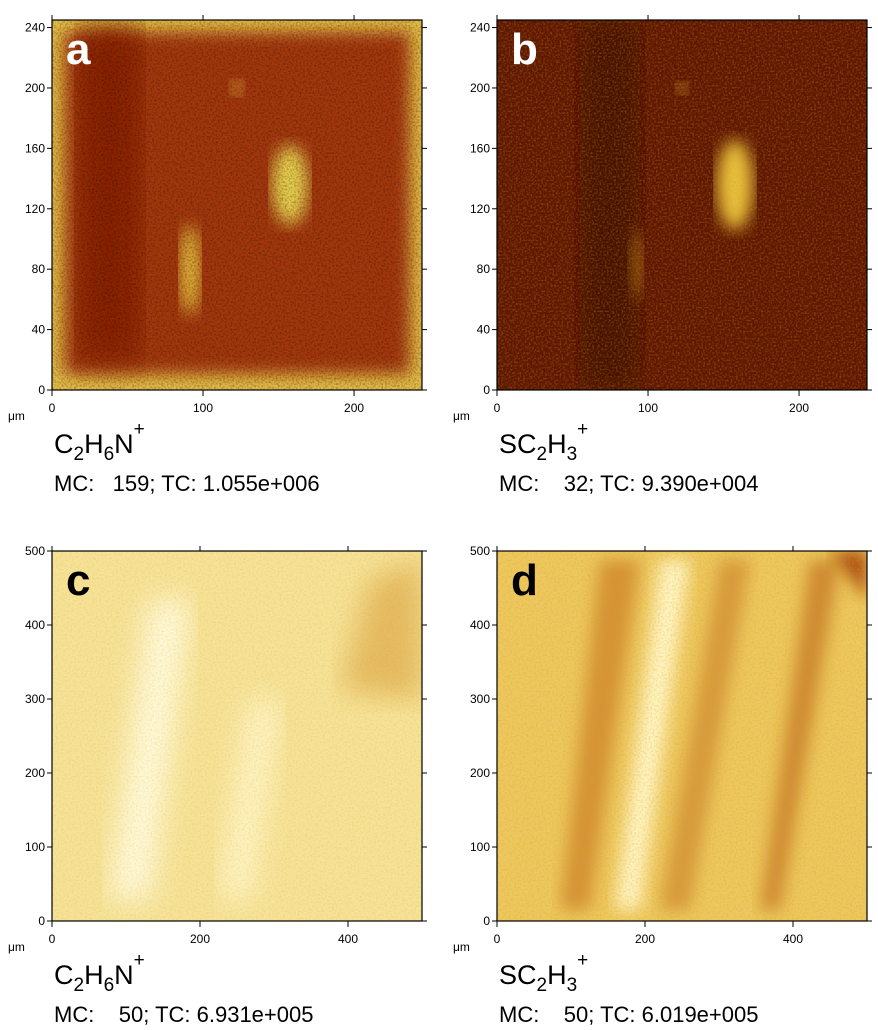  What do you see at coordinates (524, 580) in the screenshot?
I see `panel-letter: d` at bounding box center [524, 580].